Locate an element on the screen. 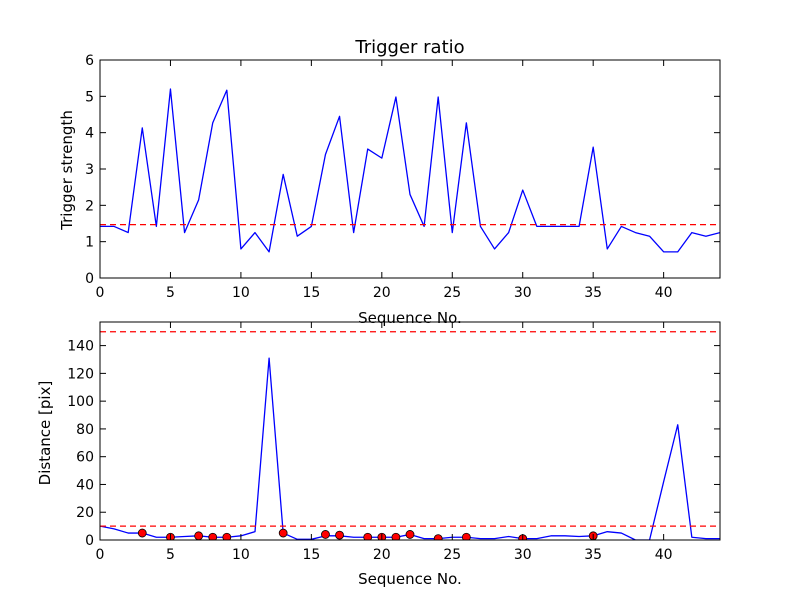 The image size is (800, 600). chart-title: Trigger ratio is located at coordinates (409, 47).